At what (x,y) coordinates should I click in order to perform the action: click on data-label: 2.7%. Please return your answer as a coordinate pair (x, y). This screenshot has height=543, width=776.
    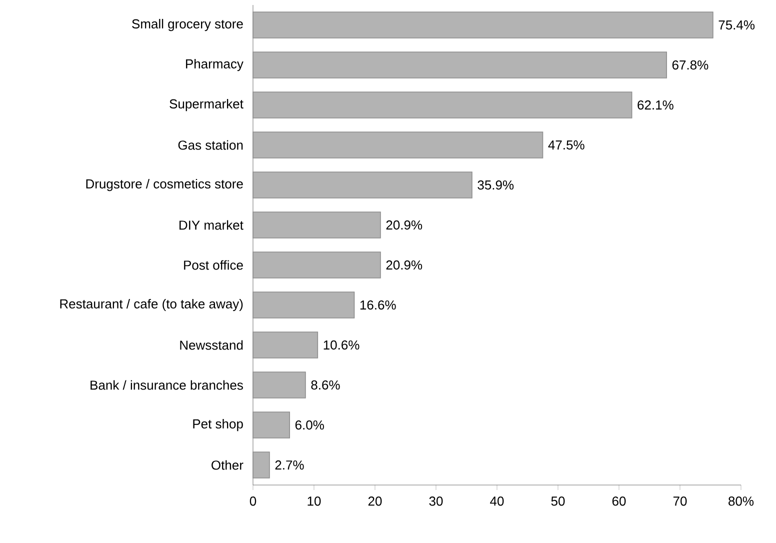
    Looking at the image, I should click on (289, 465).